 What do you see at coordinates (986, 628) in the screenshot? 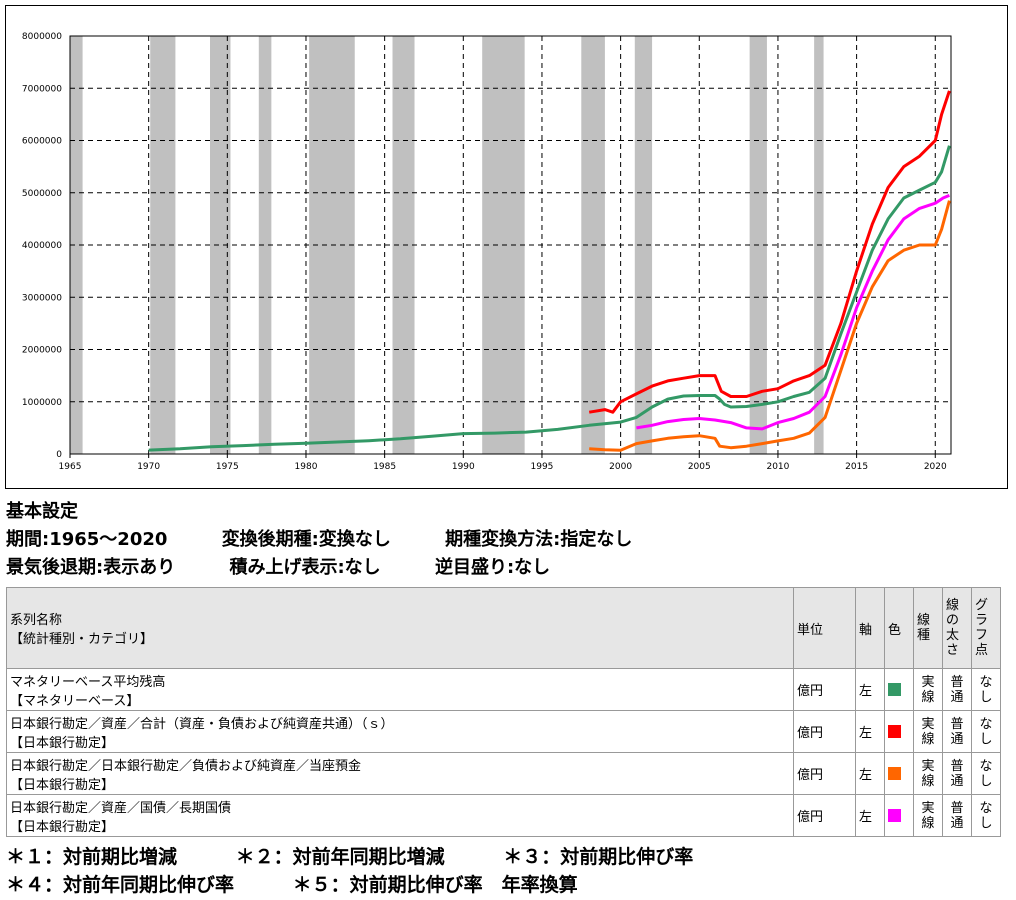
I see `header-graph-points: グ ラ フ 点` at bounding box center [986, 628].